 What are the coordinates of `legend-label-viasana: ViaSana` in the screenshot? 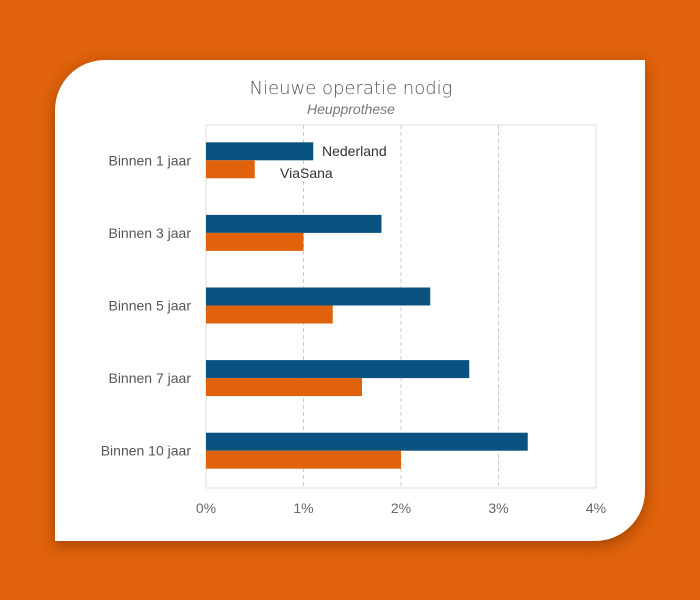 It's located at (306, 173).